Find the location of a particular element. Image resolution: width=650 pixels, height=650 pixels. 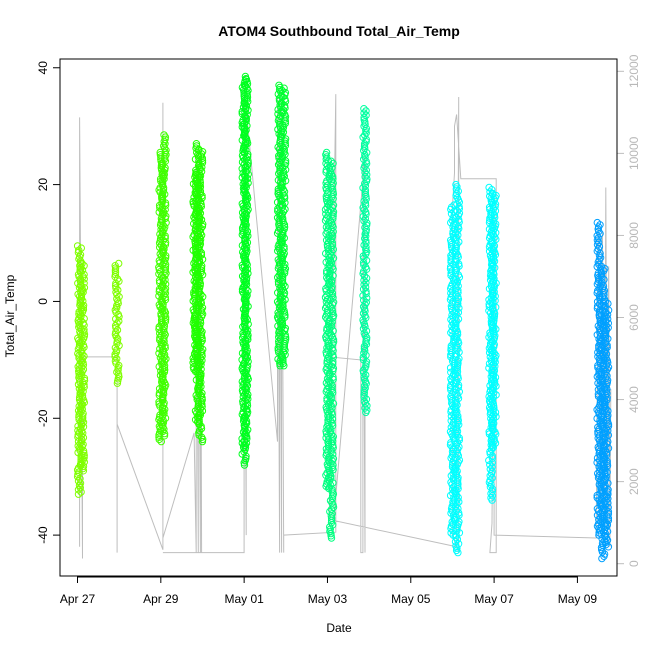

x-tick-label: May 01 is located at coordinates (244, 599).